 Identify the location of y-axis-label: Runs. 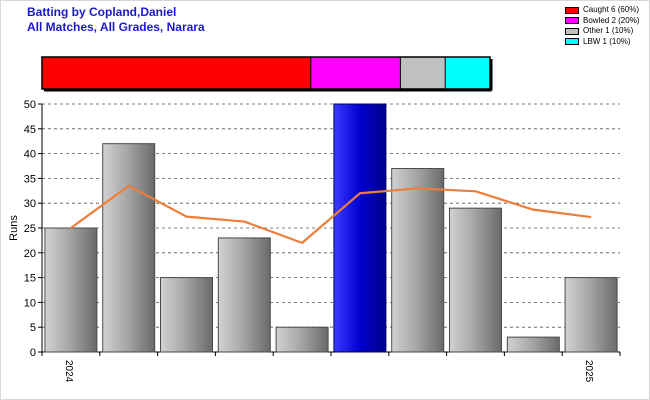
(14, 228).